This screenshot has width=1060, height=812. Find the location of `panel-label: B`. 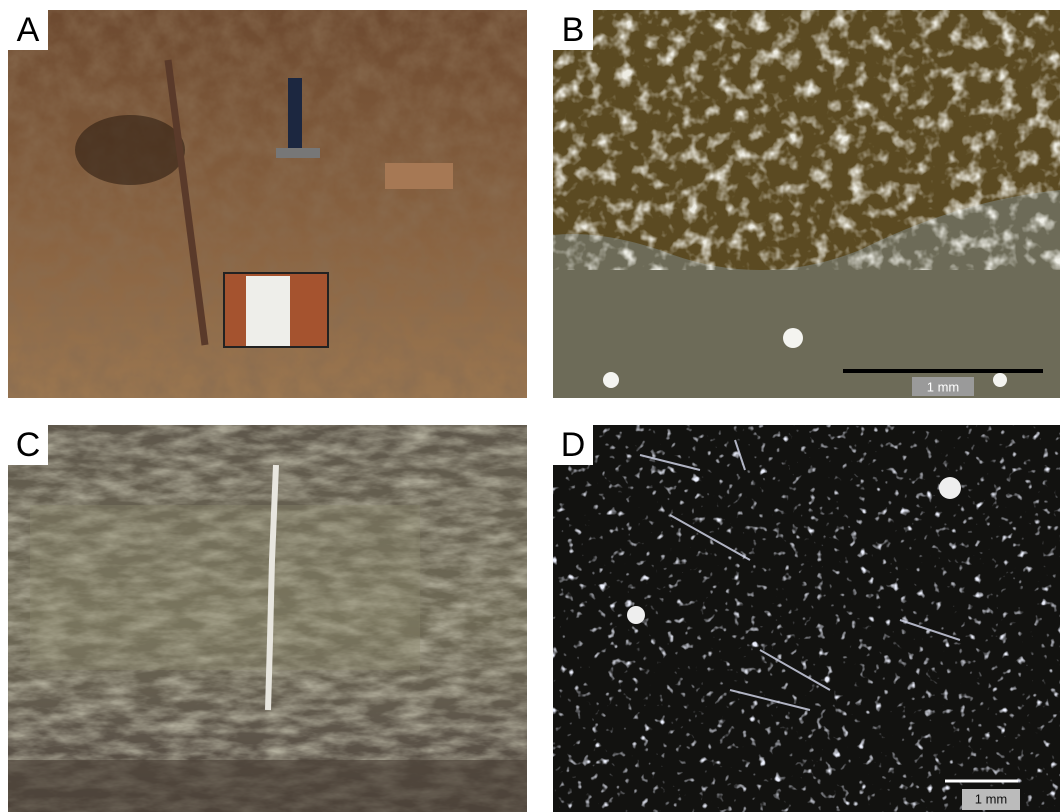

panel-label: B is located at coordinates (573, 30).